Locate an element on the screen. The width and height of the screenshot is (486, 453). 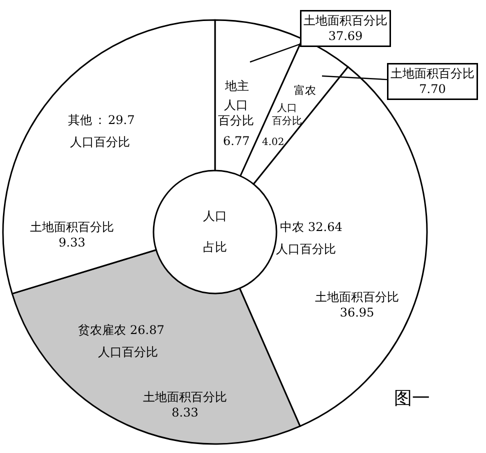
data-label: 4.02 is located at coordinates (273, 142).